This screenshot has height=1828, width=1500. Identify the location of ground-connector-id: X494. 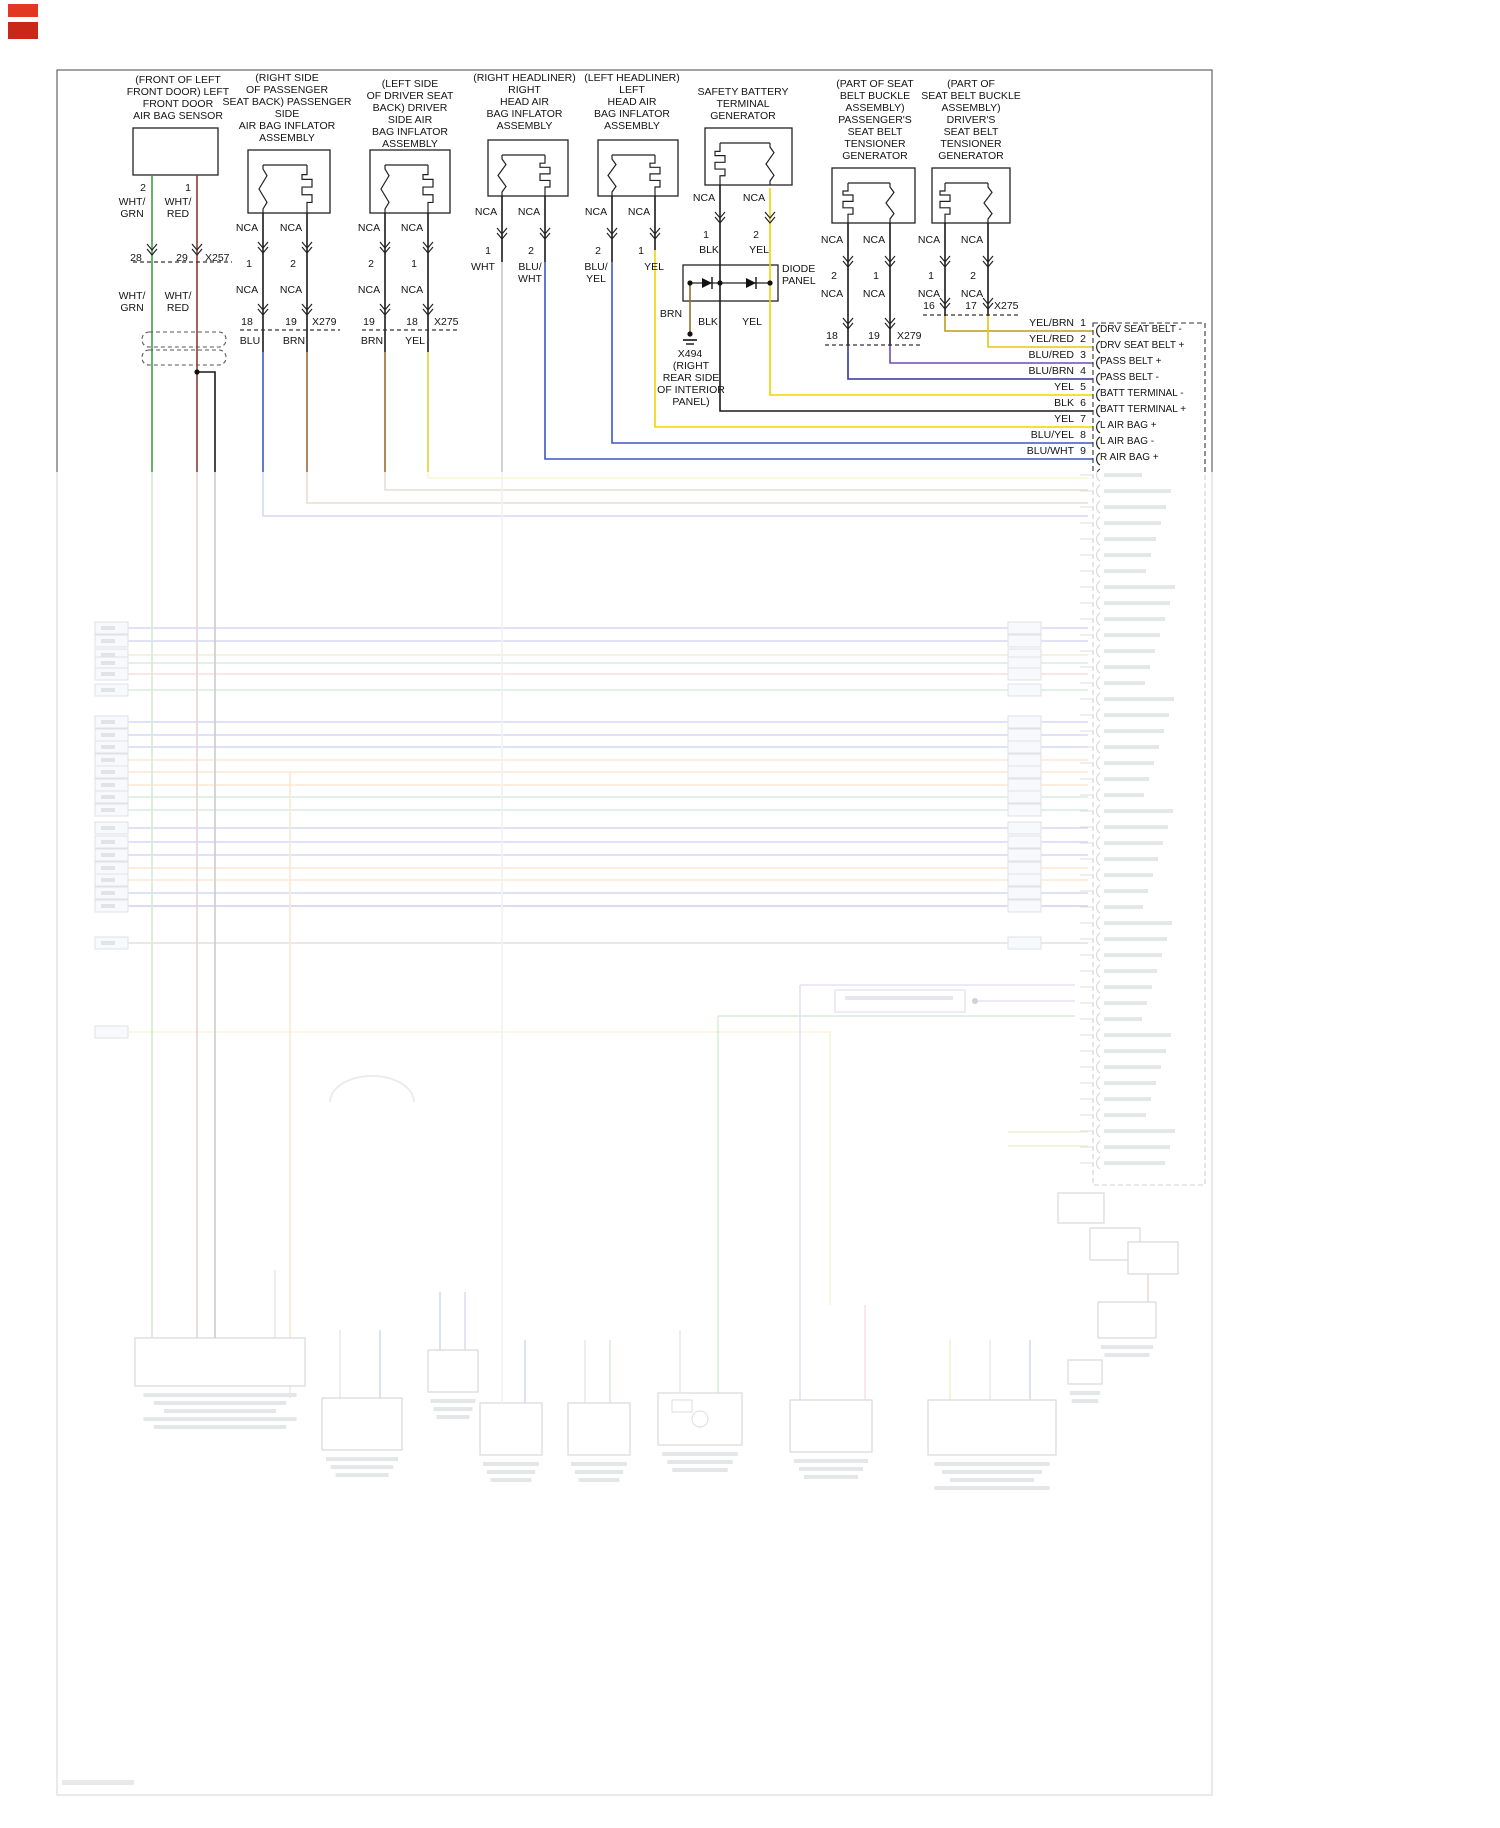
(690, 354).